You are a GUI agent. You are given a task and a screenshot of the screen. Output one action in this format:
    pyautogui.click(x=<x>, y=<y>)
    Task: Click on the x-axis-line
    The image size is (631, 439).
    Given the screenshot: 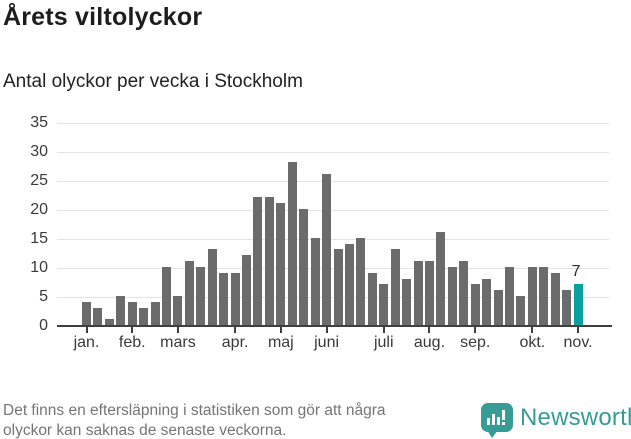 What is the action you would take?
    pyautogui.click(x=334, y=326)
    